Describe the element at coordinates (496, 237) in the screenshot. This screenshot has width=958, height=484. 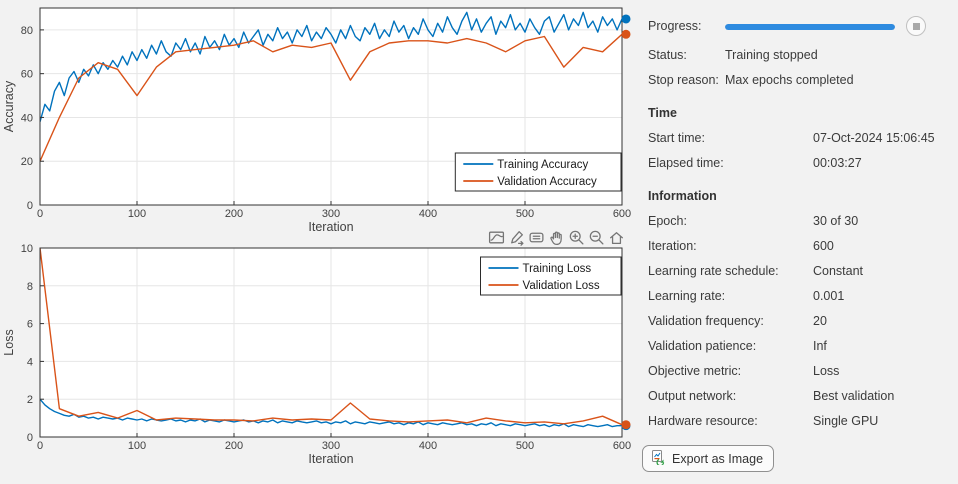
I see `export-plot-icon` at that location.